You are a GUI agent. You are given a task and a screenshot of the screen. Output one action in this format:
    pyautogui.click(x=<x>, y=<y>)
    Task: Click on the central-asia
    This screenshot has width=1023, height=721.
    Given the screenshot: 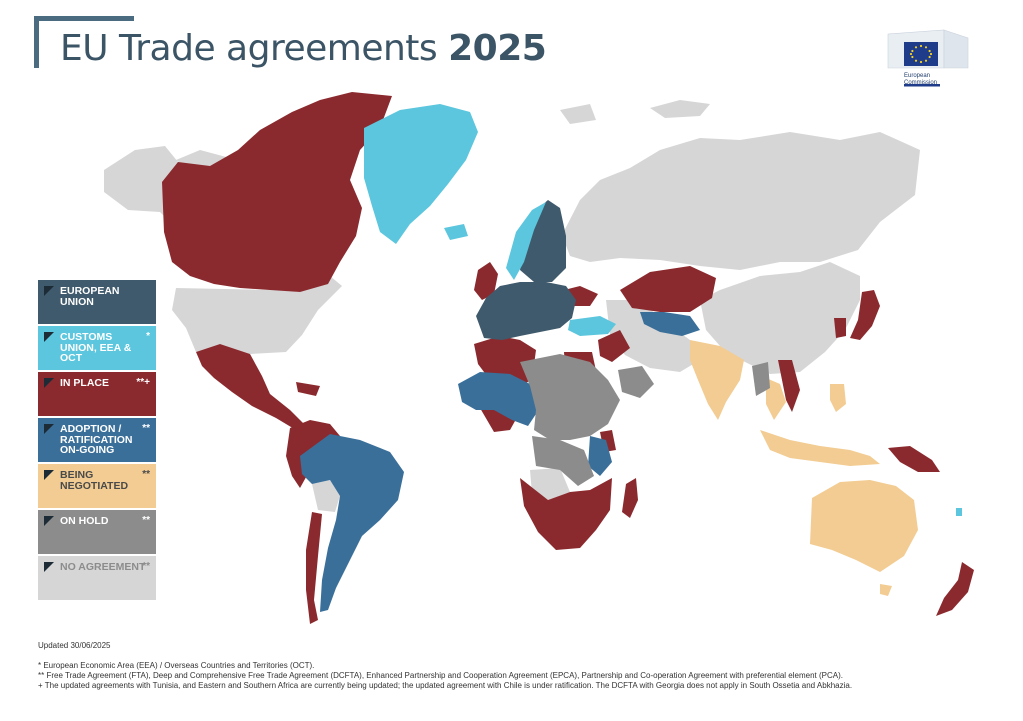 What is the action you would take?
    pyautogui.click(x=653, y=336)
    